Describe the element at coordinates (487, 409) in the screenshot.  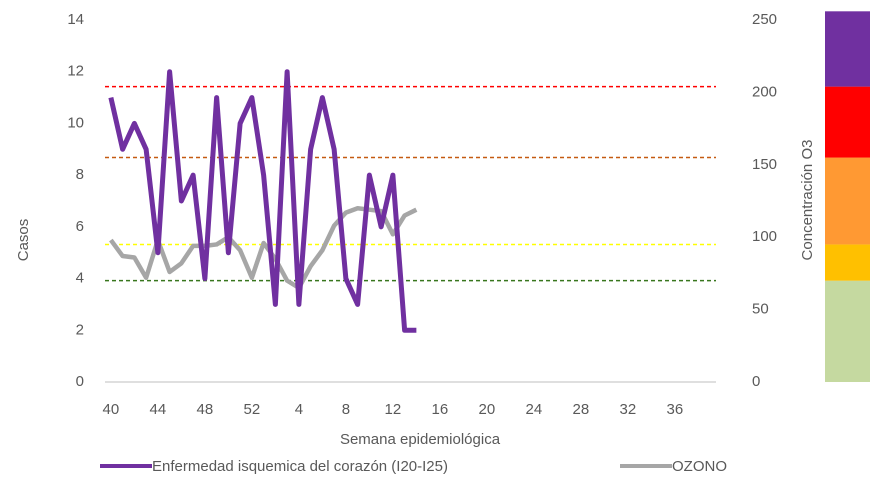
I see `x-tick-label: 20` at that location.